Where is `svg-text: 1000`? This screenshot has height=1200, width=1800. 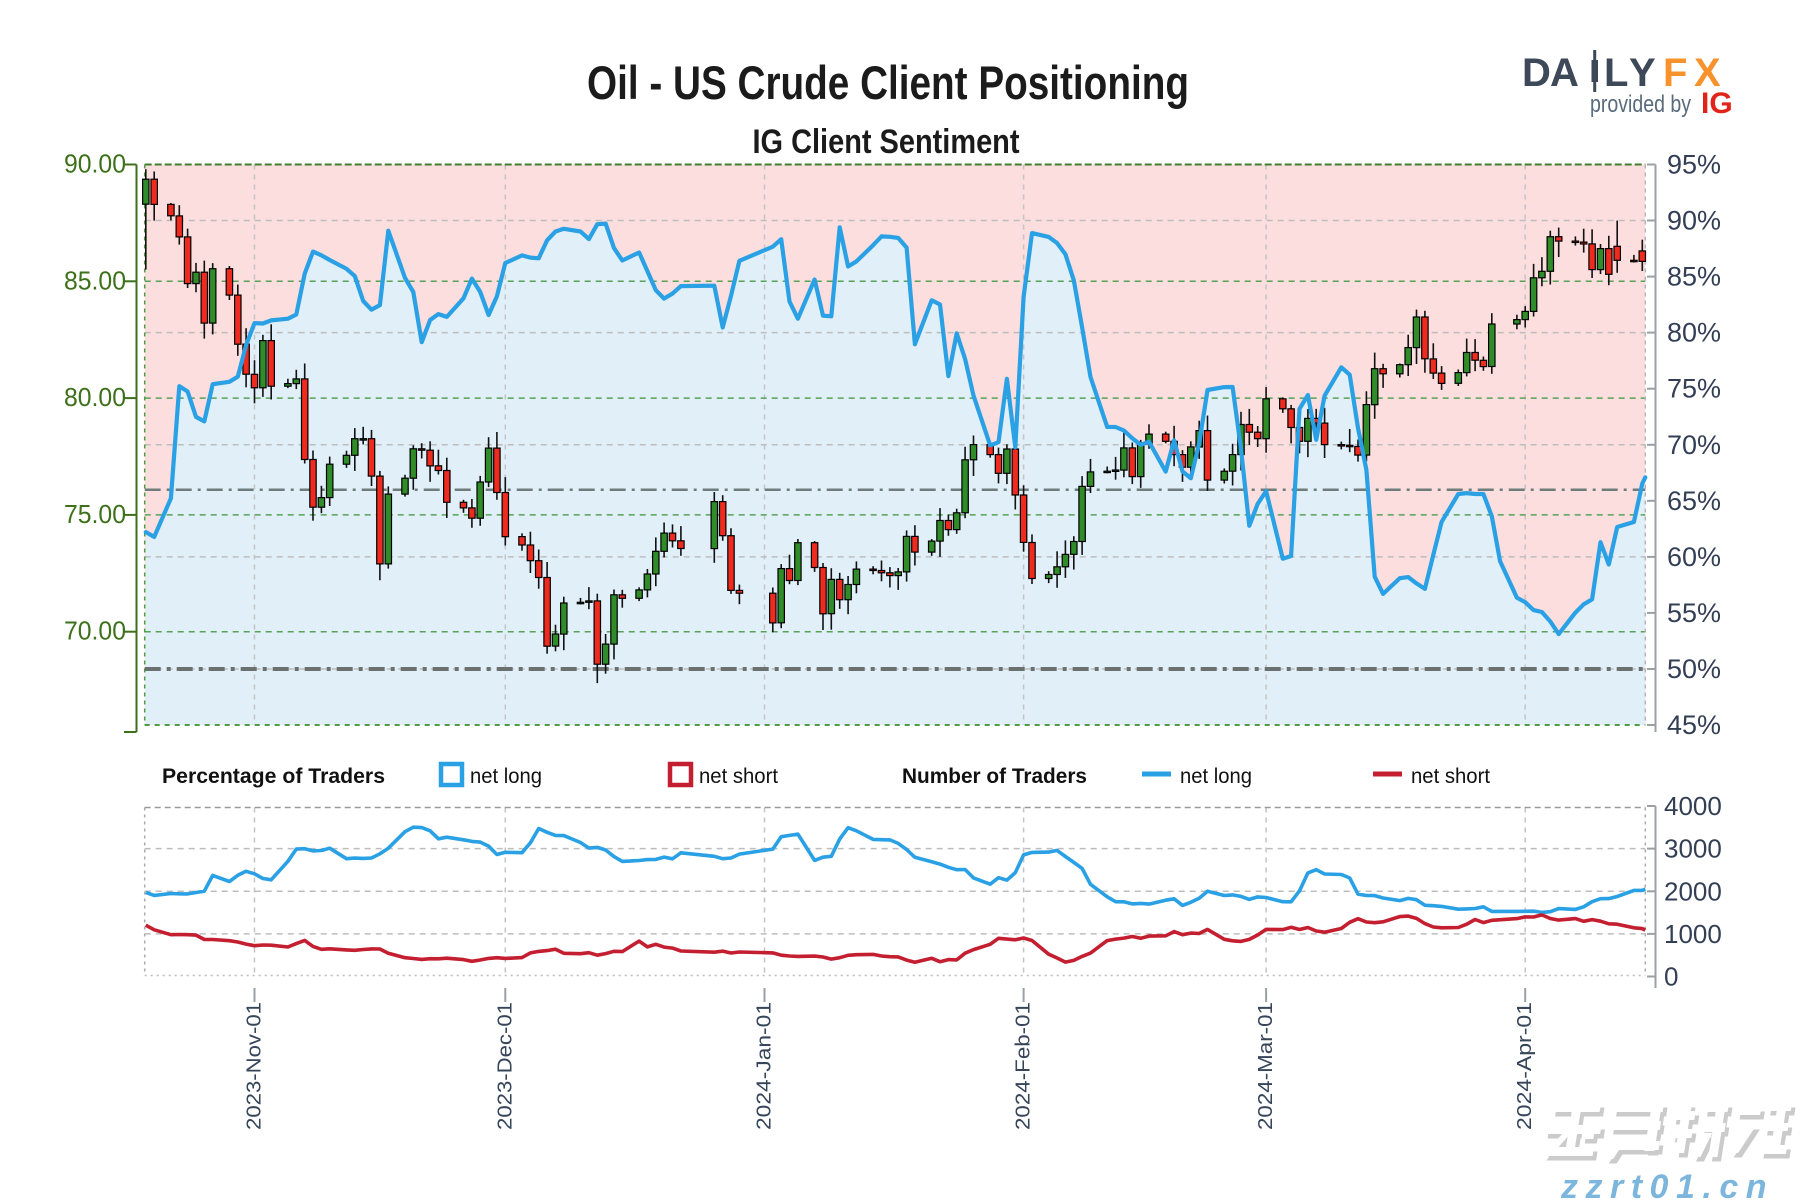 svg-text: 1000 is located at coordinates (1693, 934).